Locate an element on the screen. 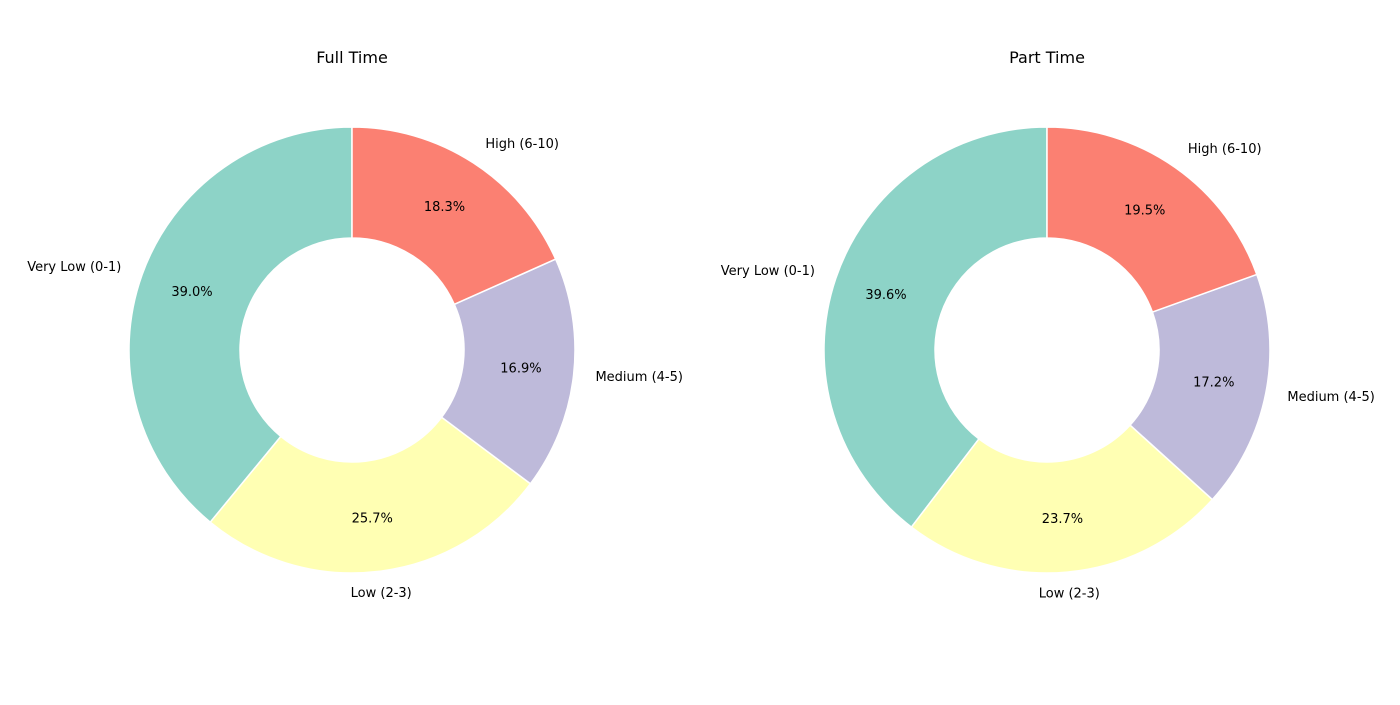 Image resolution: width=1400 pixels, height=705 pixels. chart-title: Part Time is located at coordinates (1047, 57).